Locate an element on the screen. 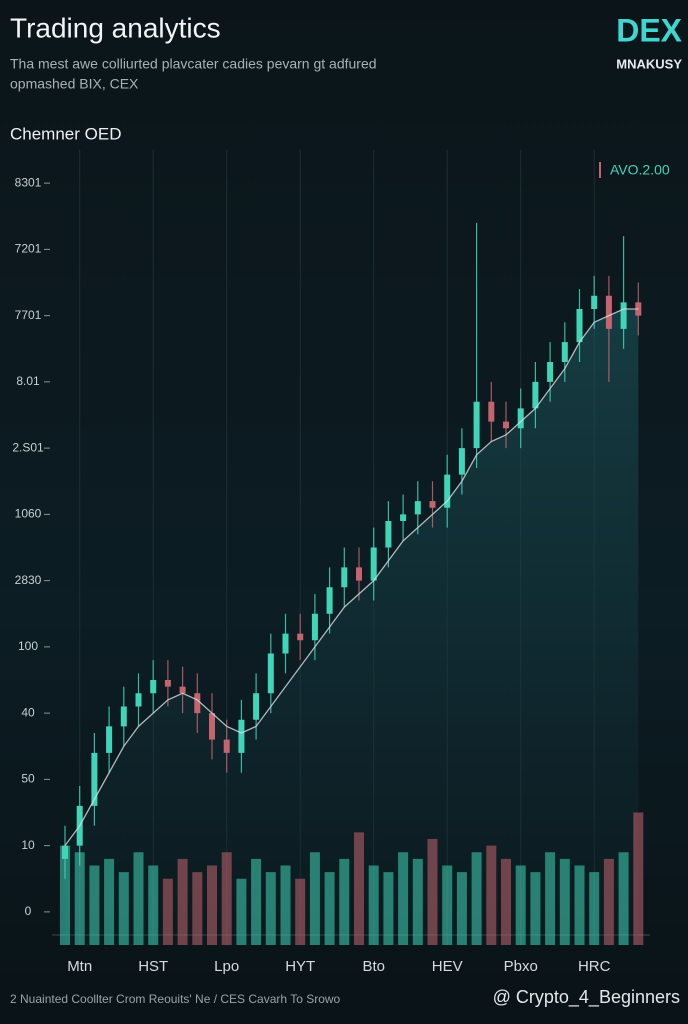 The image size is (688, 1024). x-tick-label: Mtn is located at coordinates (79, 966).